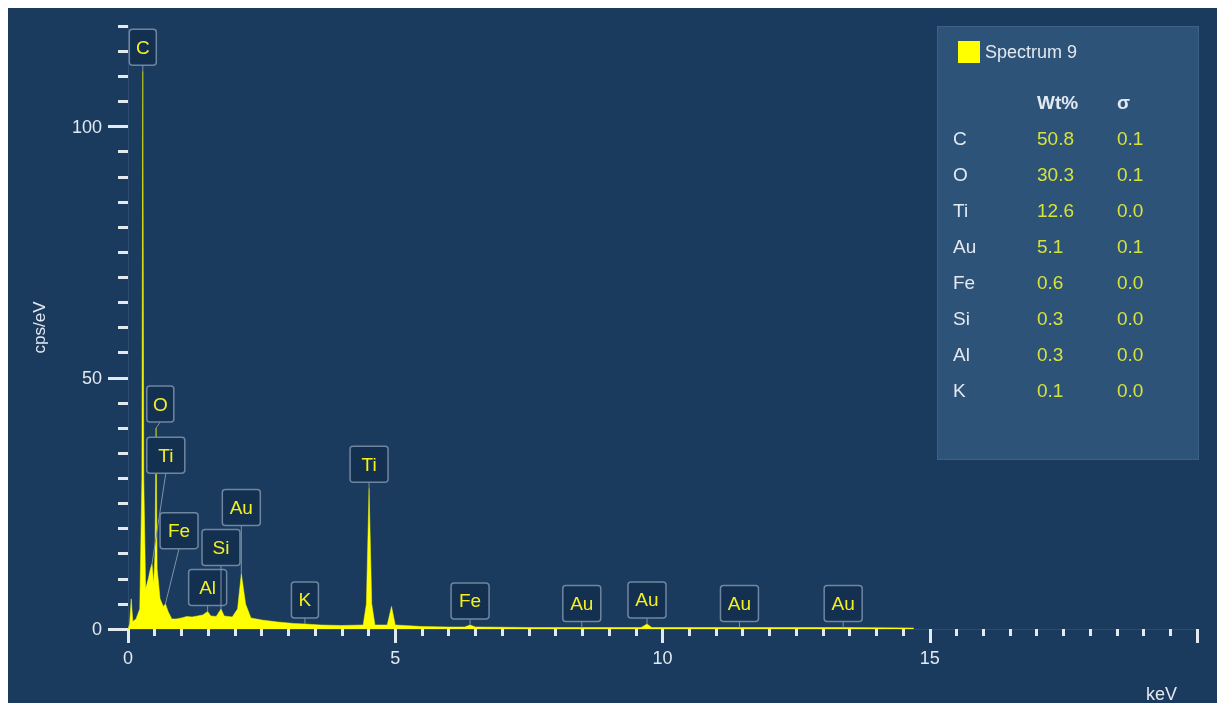 The image size is (1225, 711). What do you see at coordinates (91, 377) in the screenshot?
I see `y-tick-label: 50` at bounding box center [91, 377].